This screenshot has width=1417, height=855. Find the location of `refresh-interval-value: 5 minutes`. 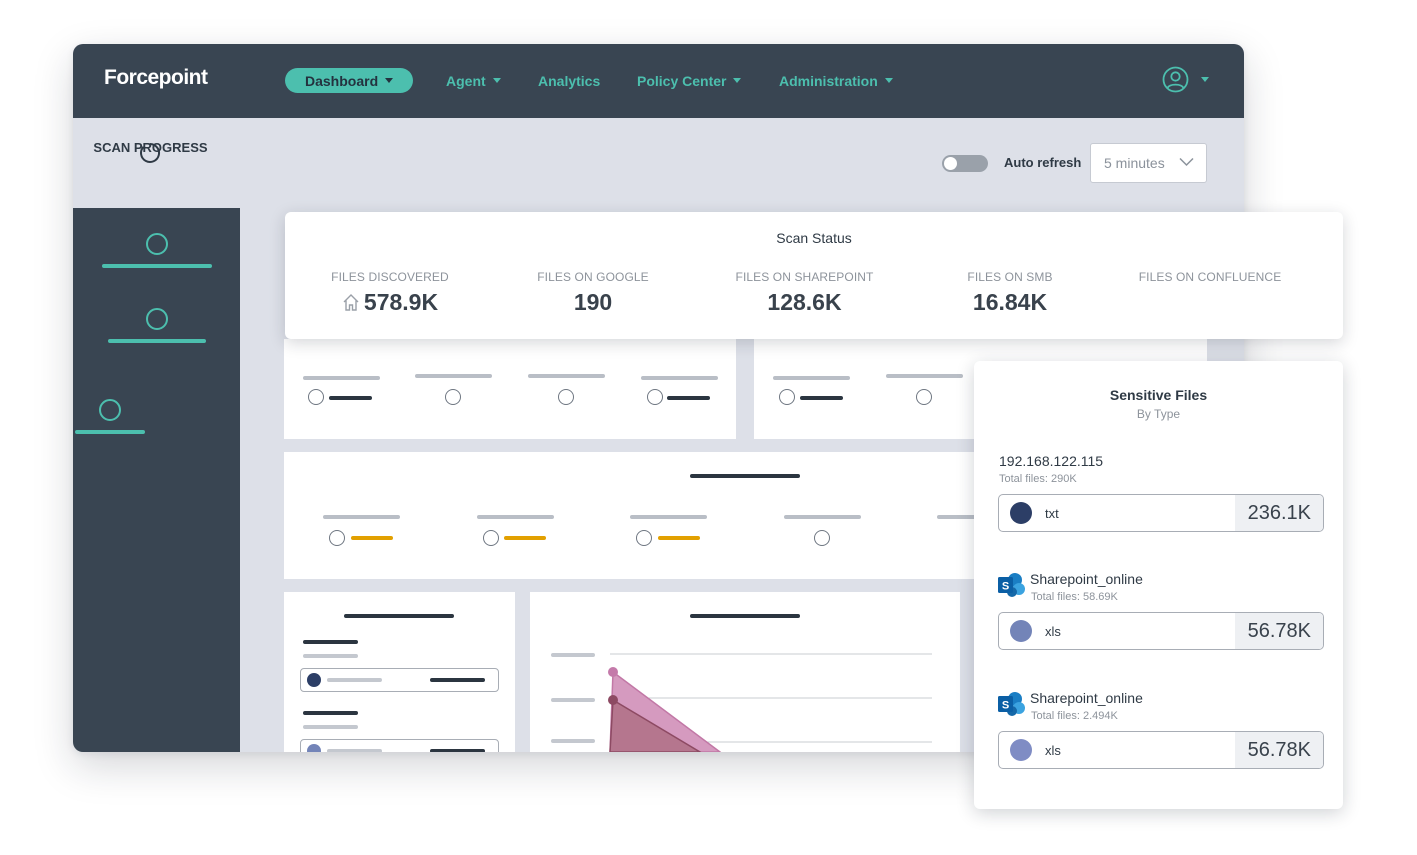

refresh-interval-value: 5 minutes is located at coordinates (1134, 163).